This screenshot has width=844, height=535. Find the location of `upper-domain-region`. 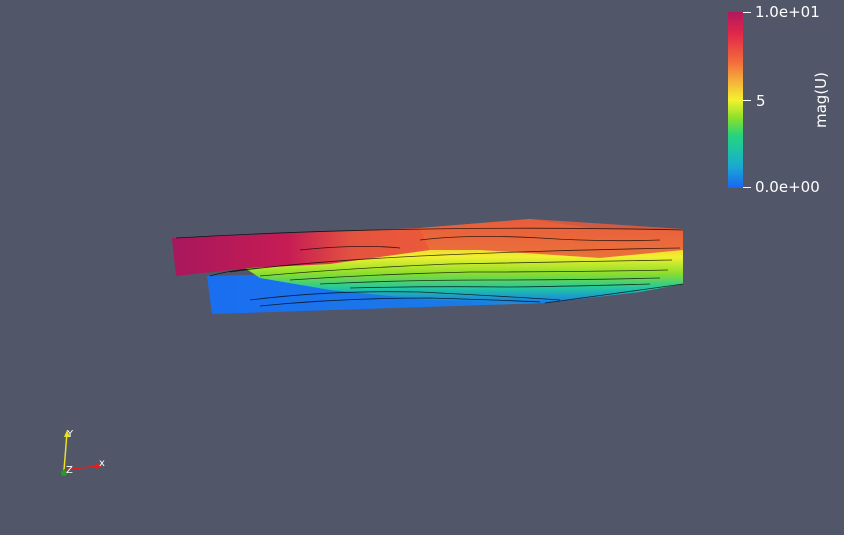

upper-domain-region is located at coordinates (301, 252).